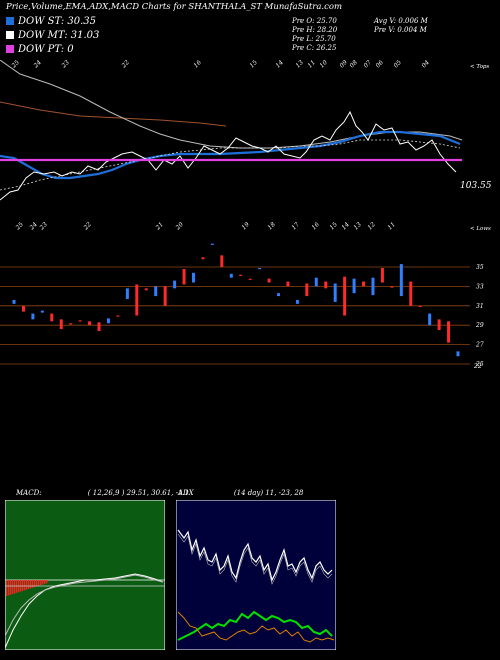  What do you see at coordinates (391, 226) in the screenshot?
I see `date-label: 11` at bounding box center [391, 226].